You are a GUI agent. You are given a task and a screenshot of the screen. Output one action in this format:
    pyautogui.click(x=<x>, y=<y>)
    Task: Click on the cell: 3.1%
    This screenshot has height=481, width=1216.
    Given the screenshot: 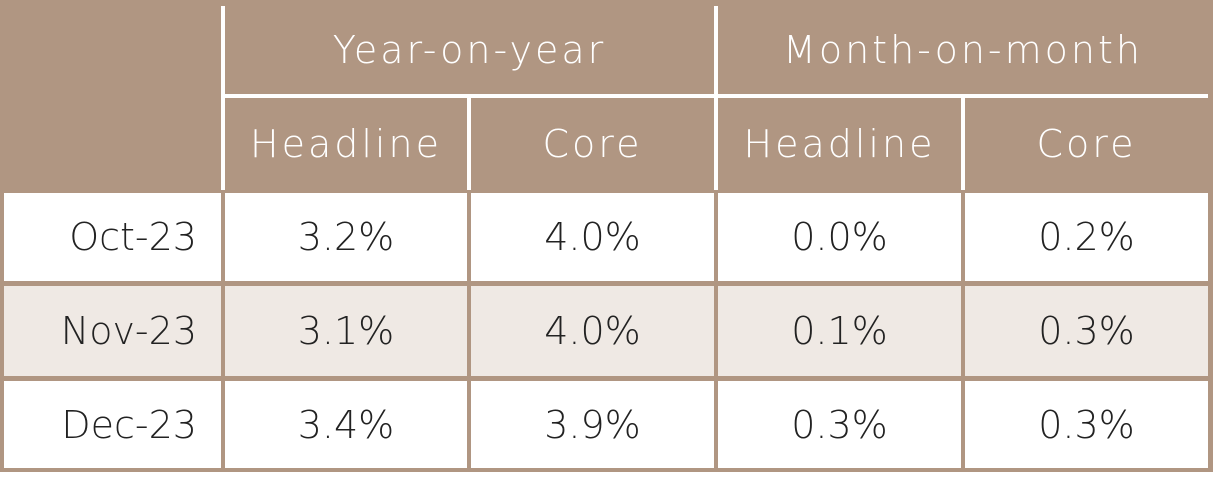 What is the action you would take?
    pyautogui.click(x=346, y=331)
    